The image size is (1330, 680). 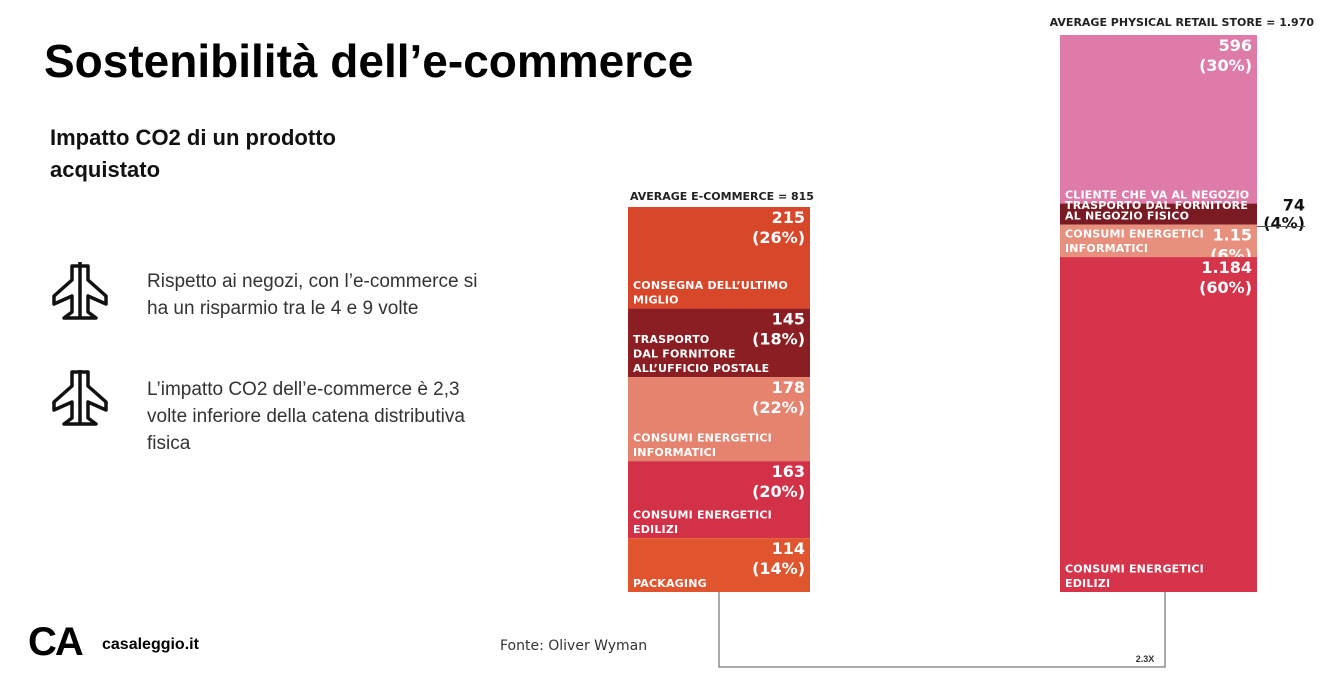 What do you see at coordinates (778, 568) in the screenshot?
I see `share-label: (14%)` at bounding box center [778, 568].